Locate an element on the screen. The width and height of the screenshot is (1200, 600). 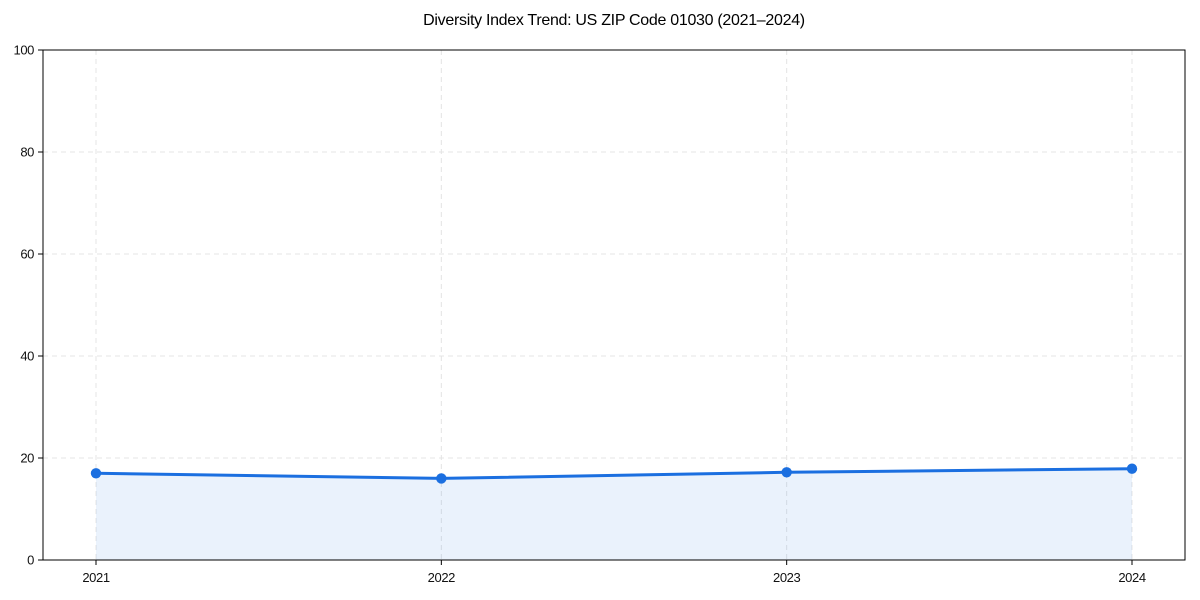
x-tick-label-2024: 2024 is located at coordinates (1131, 577).